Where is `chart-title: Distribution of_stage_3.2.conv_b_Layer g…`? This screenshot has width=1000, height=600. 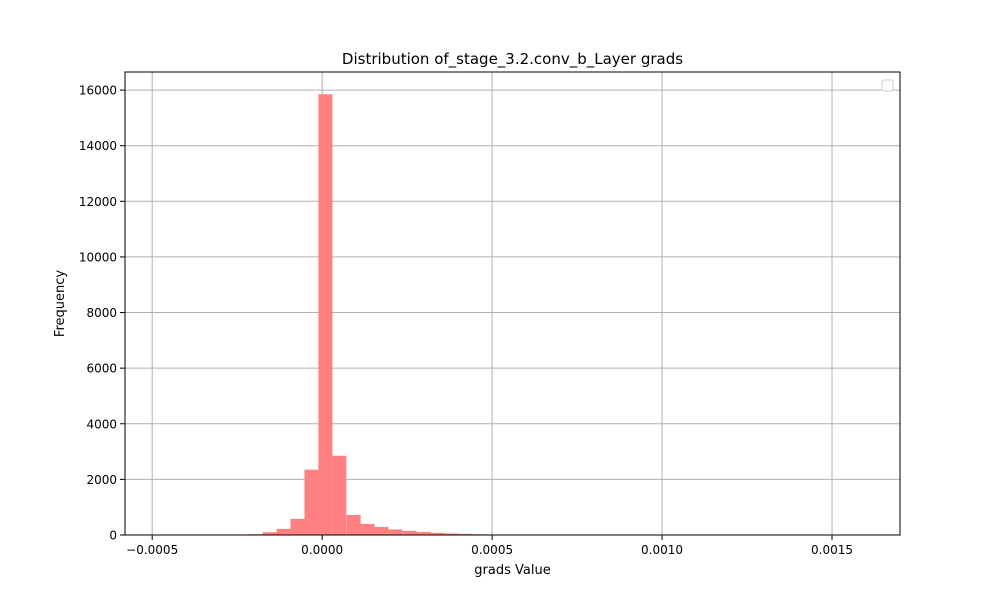 chart-title: Distribution of_stage_3.2.conv_b_Layer g… is located at coordinates (512, 59).